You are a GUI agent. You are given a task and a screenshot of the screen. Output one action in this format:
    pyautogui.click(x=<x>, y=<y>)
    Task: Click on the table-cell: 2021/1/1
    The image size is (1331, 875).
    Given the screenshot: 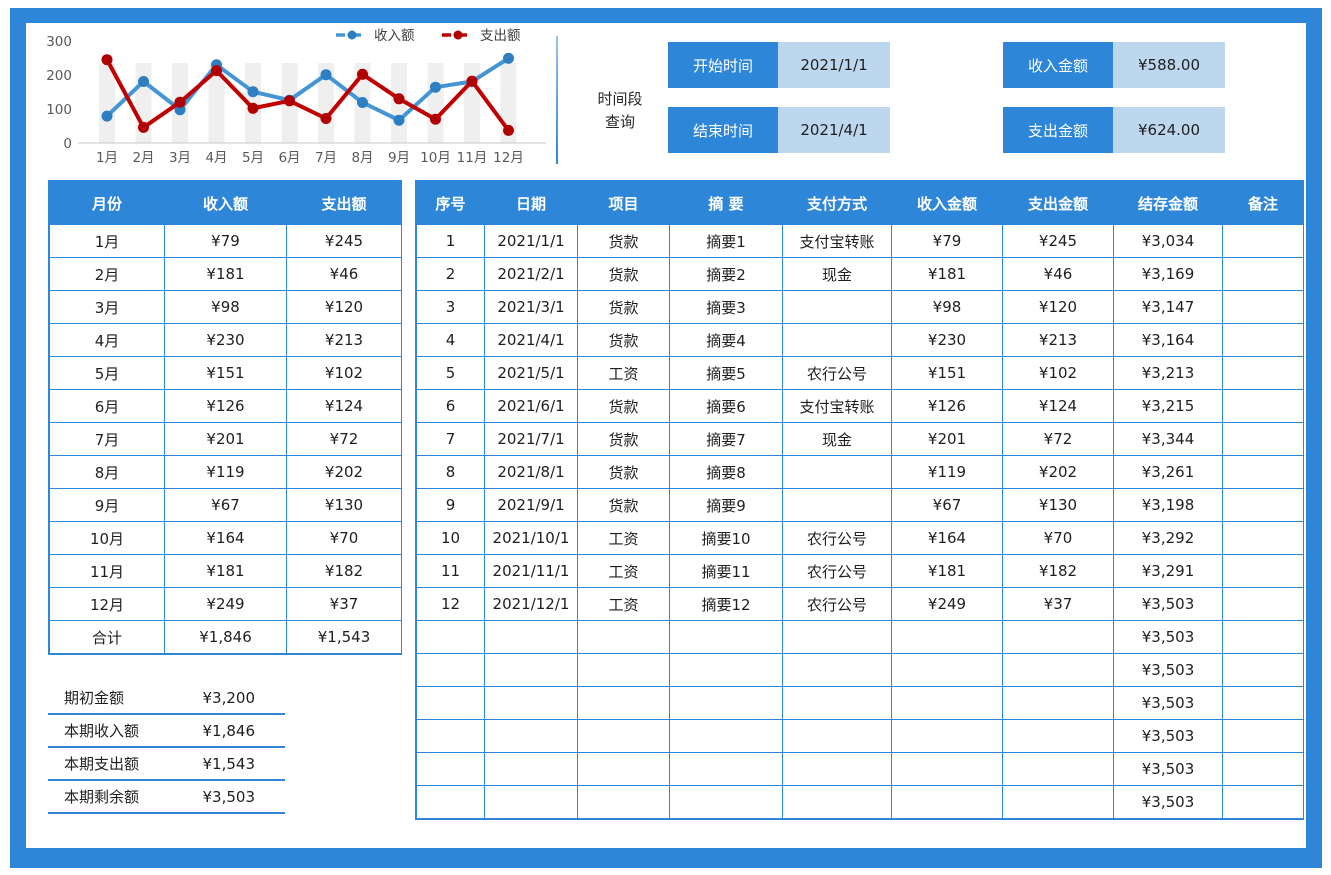 What is the action you would take?
    pyautogui.click(x=531, y=241)
    